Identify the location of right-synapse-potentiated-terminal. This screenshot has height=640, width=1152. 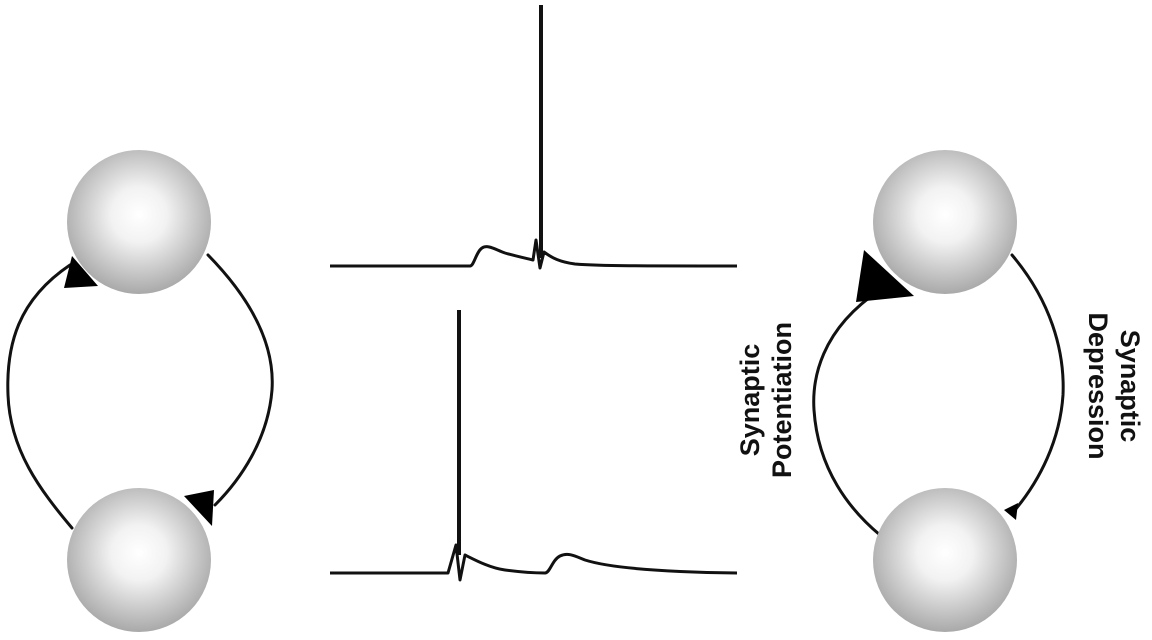
(885, 276).